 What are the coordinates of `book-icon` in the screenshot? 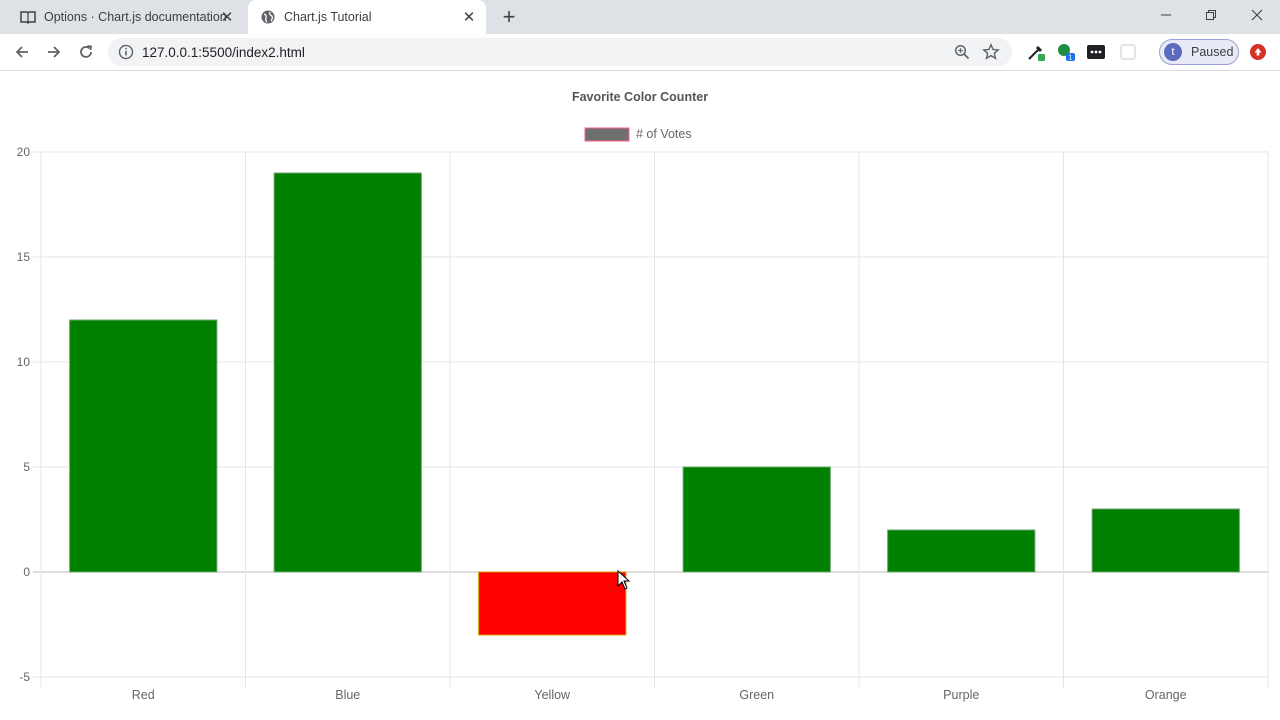 It's located at (28, 18).